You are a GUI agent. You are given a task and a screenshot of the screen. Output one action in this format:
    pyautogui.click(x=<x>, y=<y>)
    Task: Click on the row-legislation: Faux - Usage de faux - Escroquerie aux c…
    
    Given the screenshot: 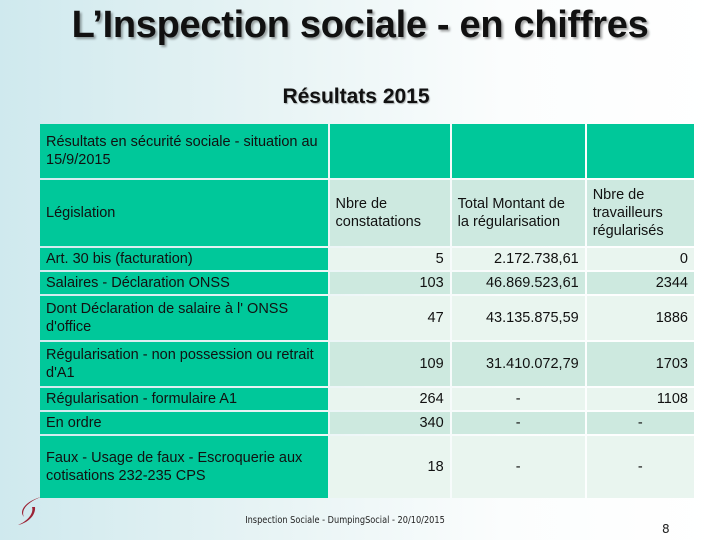 What is the action you would take?
    pyautogui.click(x=184, y=467)
    